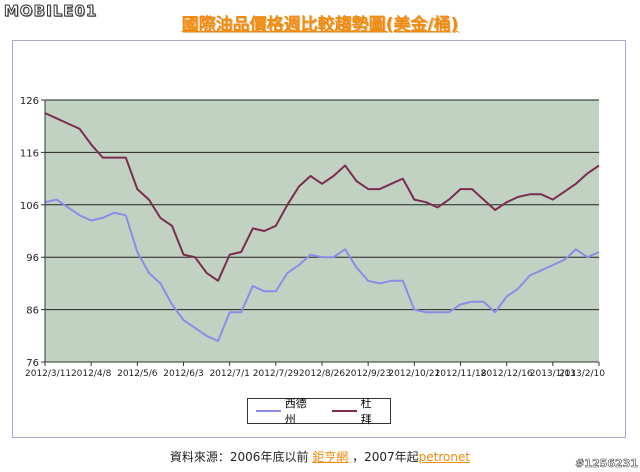 The image size is (640, 472). What do you see at coordinates (582, 374) in the screenshot?
I see `x-tick-label: 2013/2/10` at bounding box center [582, 374].